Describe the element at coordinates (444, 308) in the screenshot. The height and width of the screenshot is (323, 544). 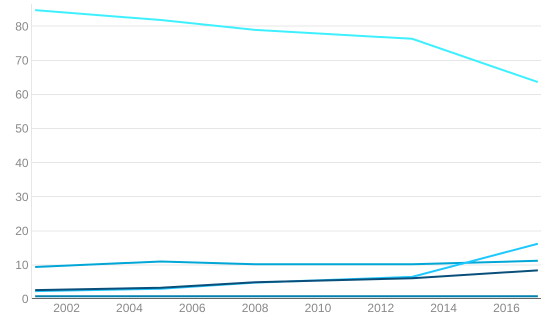
I see `x-tick-label: 2014` at that location.